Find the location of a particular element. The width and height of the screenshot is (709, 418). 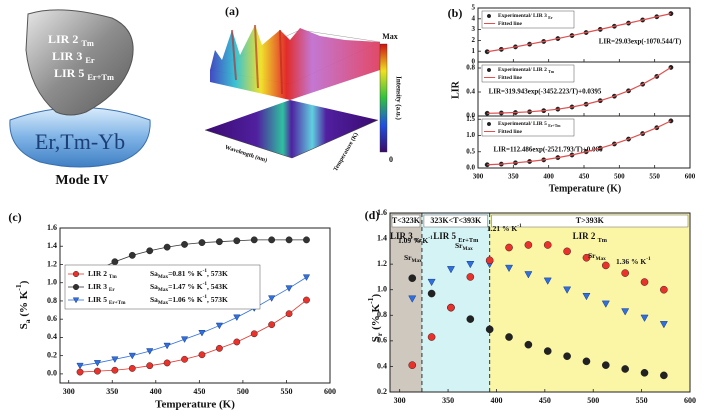

y-tick-label: 1.2 is located at coordinates (382, 263).